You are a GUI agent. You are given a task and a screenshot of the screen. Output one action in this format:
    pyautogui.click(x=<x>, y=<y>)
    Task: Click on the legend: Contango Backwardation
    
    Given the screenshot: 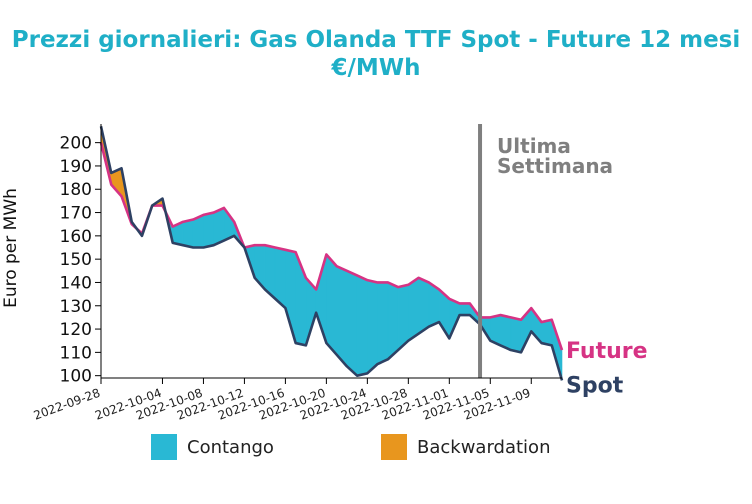 What is the action you would take?
    pyautogui.click(x=350, y=447)
    